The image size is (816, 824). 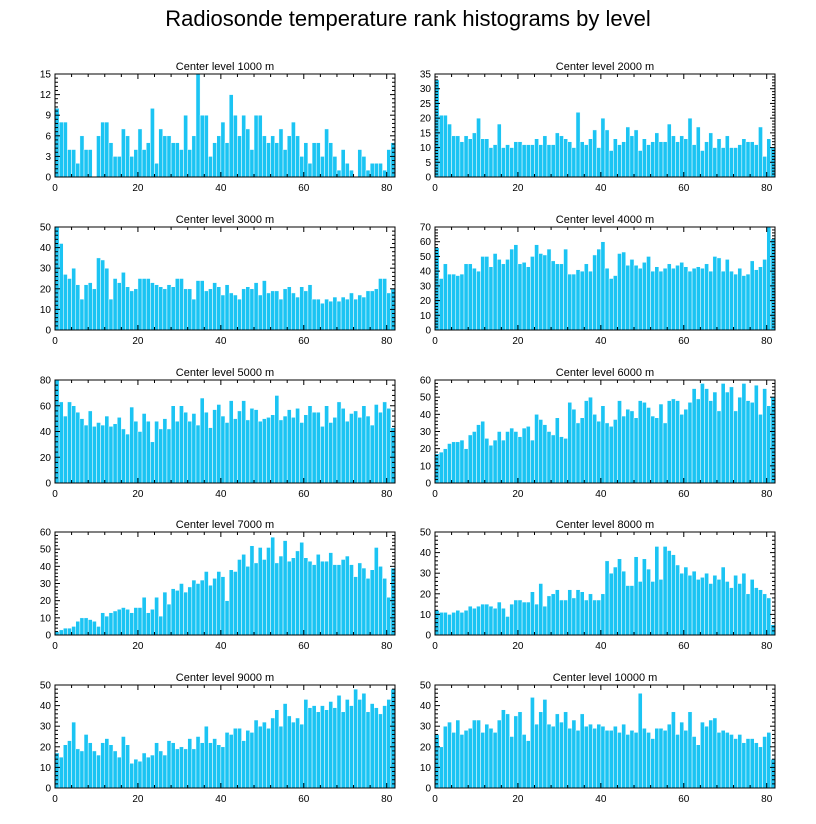 What do you see at coordinates (48, 157) in the screenshot?
I see `y-tick-label: 3` at bounding box center [48, 157].